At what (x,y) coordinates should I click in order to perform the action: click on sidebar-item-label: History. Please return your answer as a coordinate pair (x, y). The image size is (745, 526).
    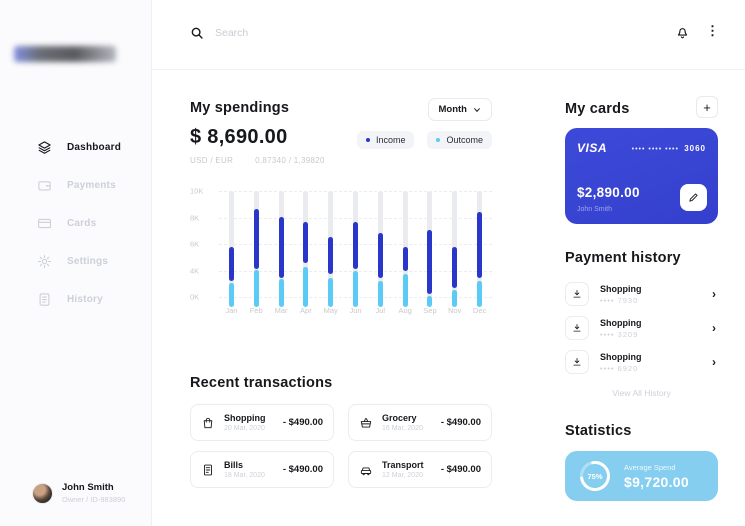
    Looking at the image, I should click on (85, 299).